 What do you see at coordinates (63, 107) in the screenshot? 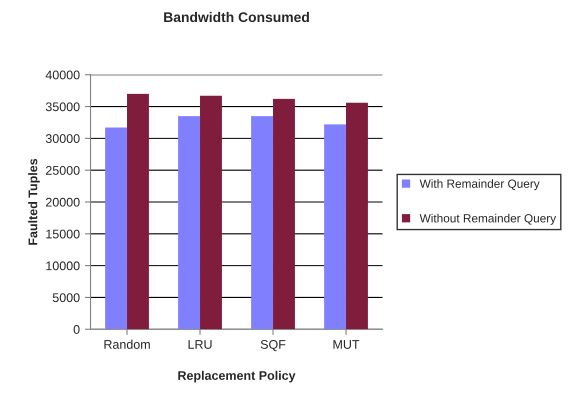
I see `y-tick-label: 35000` at bounding box center [63, 107].